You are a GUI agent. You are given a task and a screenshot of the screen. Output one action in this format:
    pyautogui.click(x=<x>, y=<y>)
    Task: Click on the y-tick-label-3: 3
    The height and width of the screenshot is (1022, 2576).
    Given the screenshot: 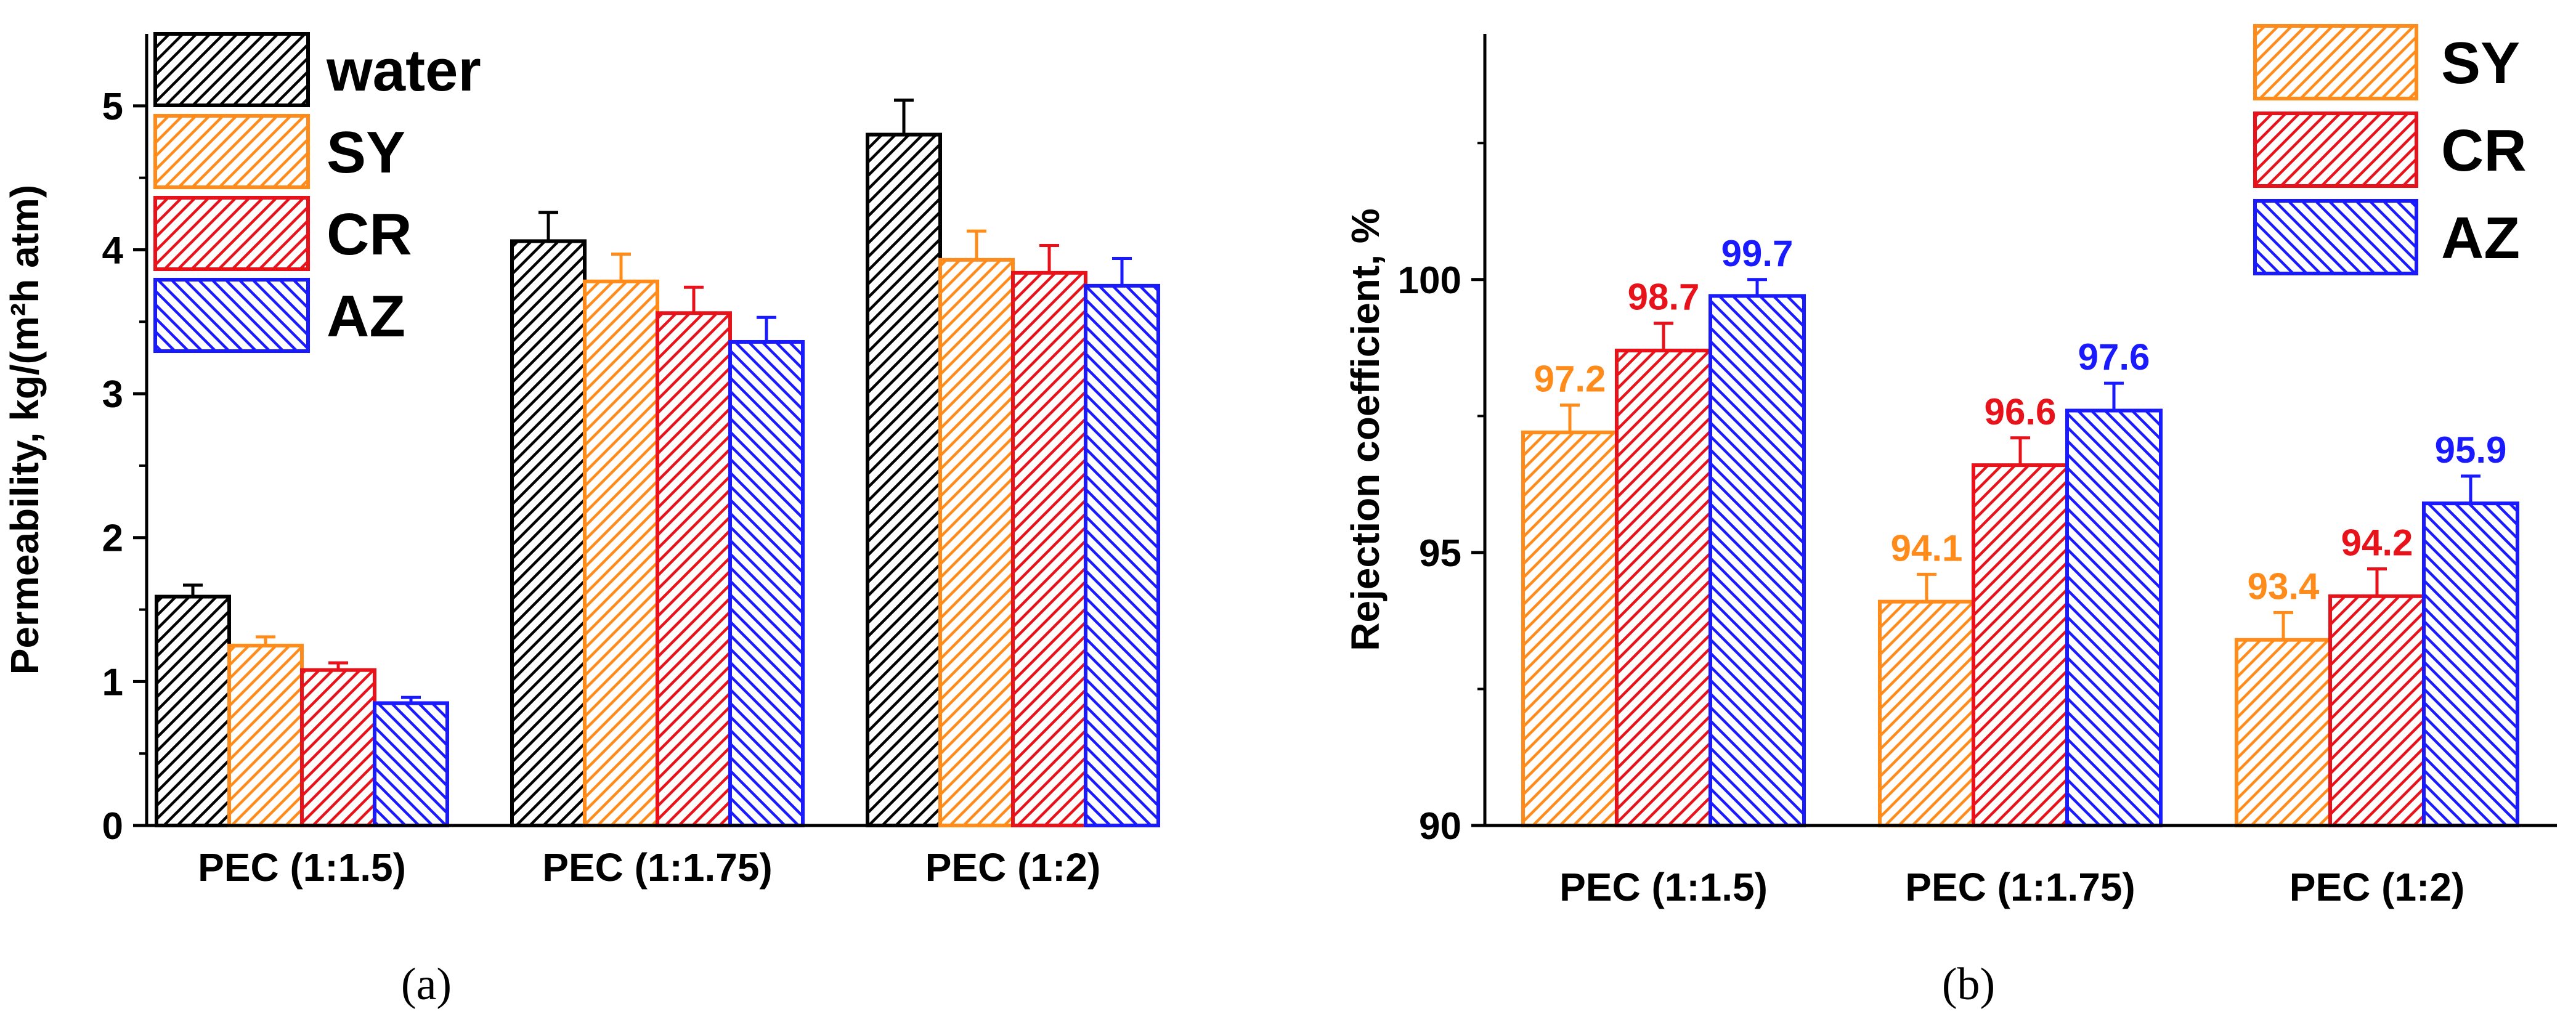 What is the action you would take?
    pyautogui.click(x=112, y=395)
    